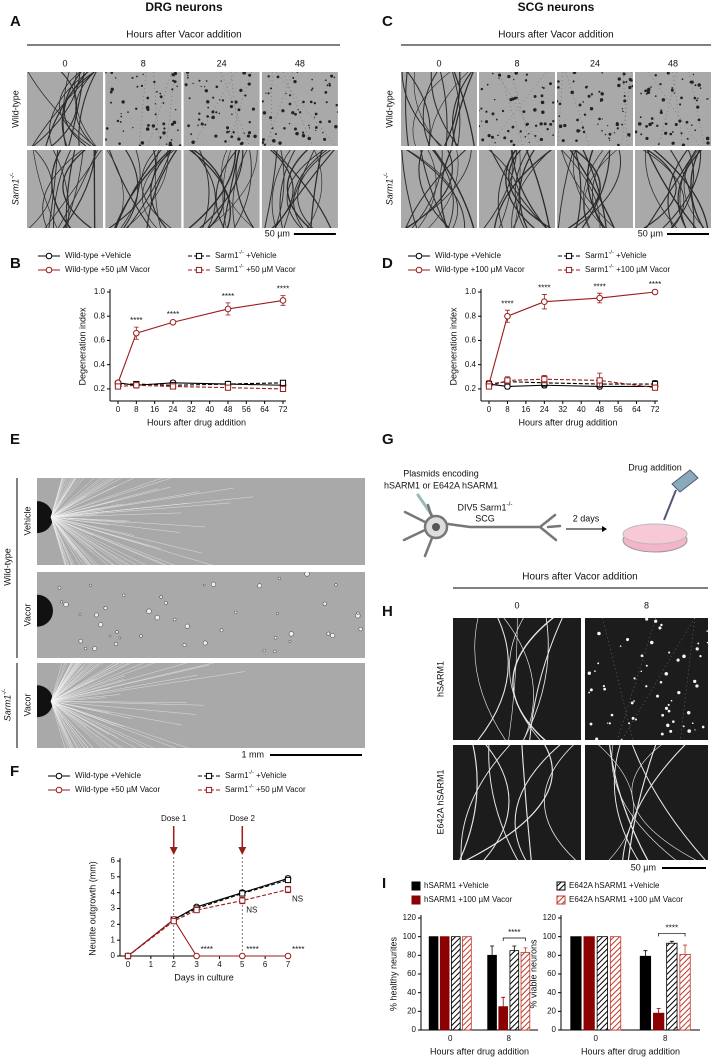  I want to click on scale-bar-label: 50 µm, so click(643, 867).